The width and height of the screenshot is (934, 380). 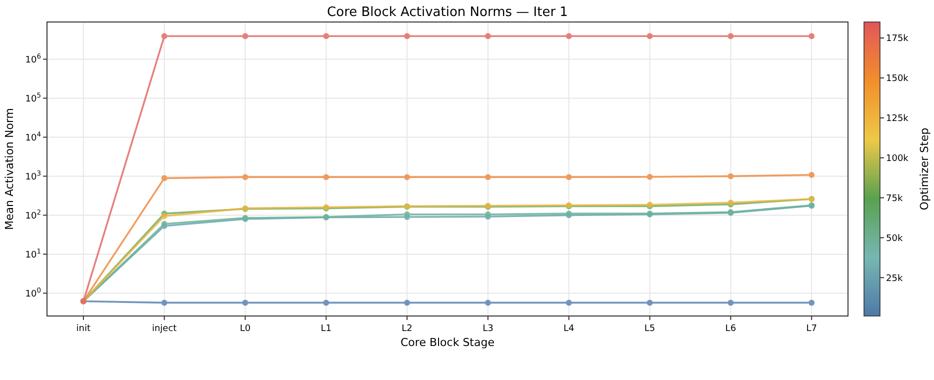 What do you see at coordinates (447, 12) in the screenshot?
I see `chart-title: Core Block Activation Norms — Iter 1` at bounding box center [447, 12].